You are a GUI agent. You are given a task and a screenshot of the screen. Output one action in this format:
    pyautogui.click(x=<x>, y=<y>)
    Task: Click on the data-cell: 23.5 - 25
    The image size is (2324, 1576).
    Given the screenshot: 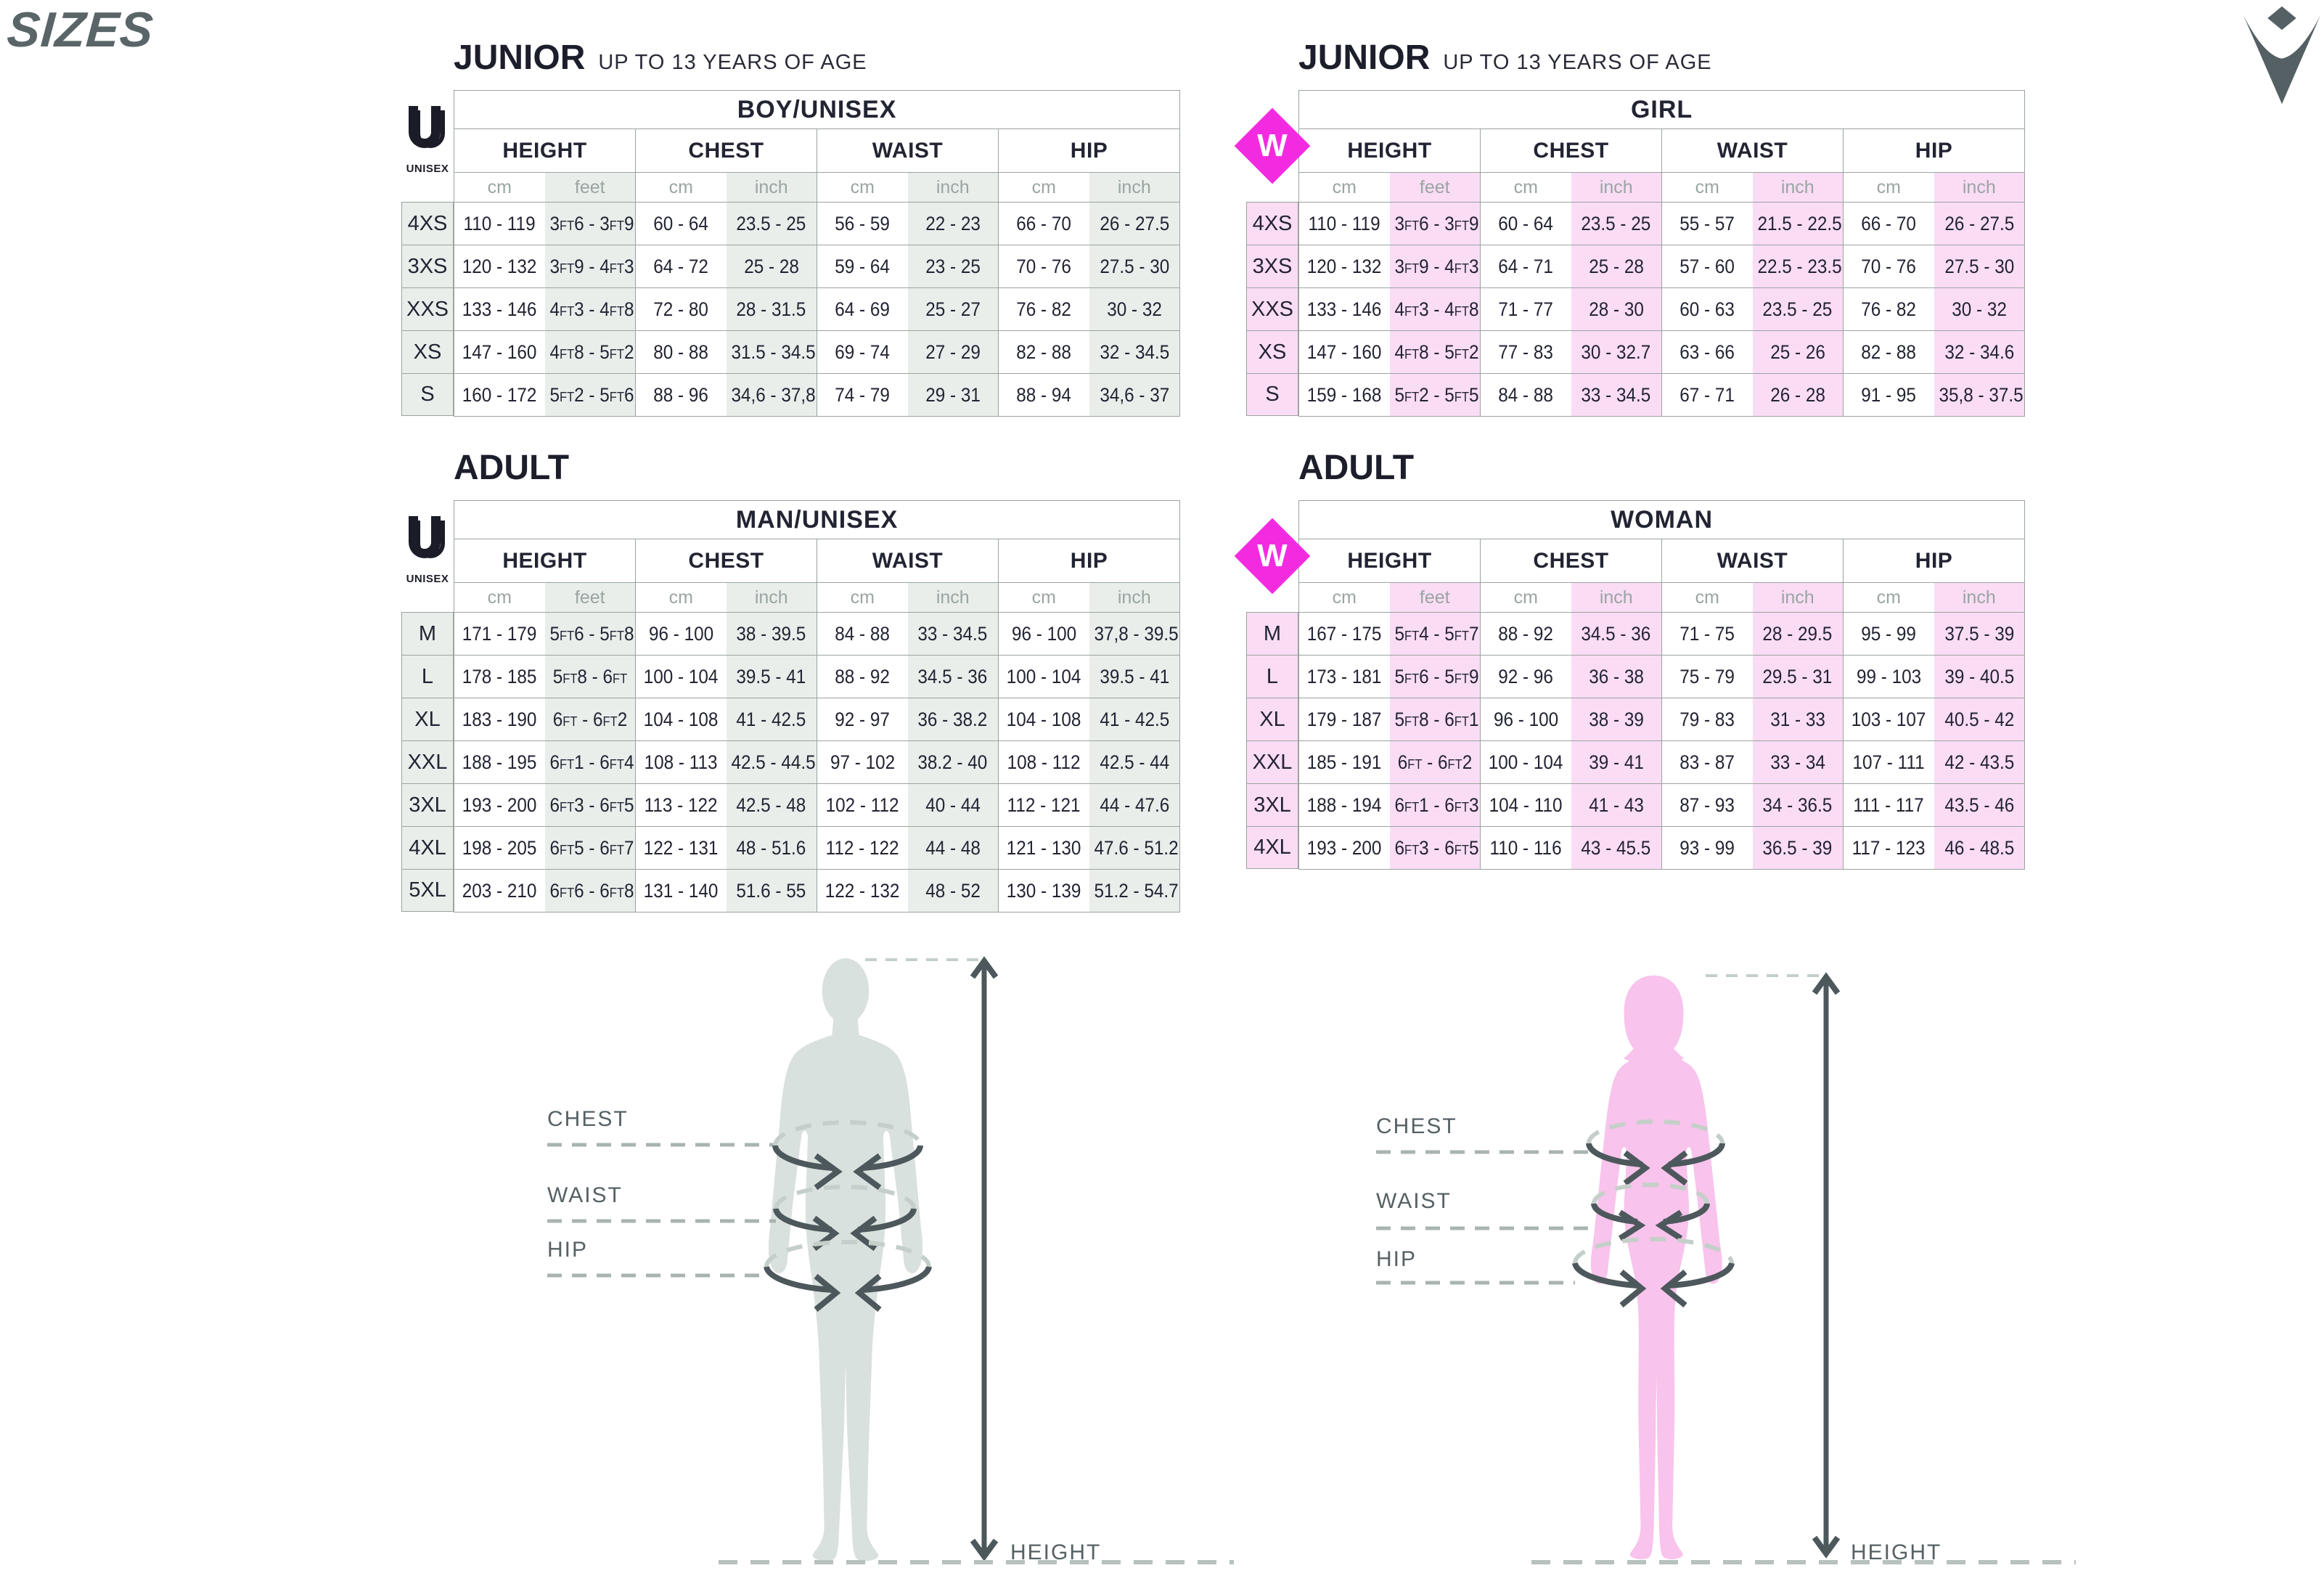 What is the action you would take?
    pyautogui.click(x=771, y=224)
    